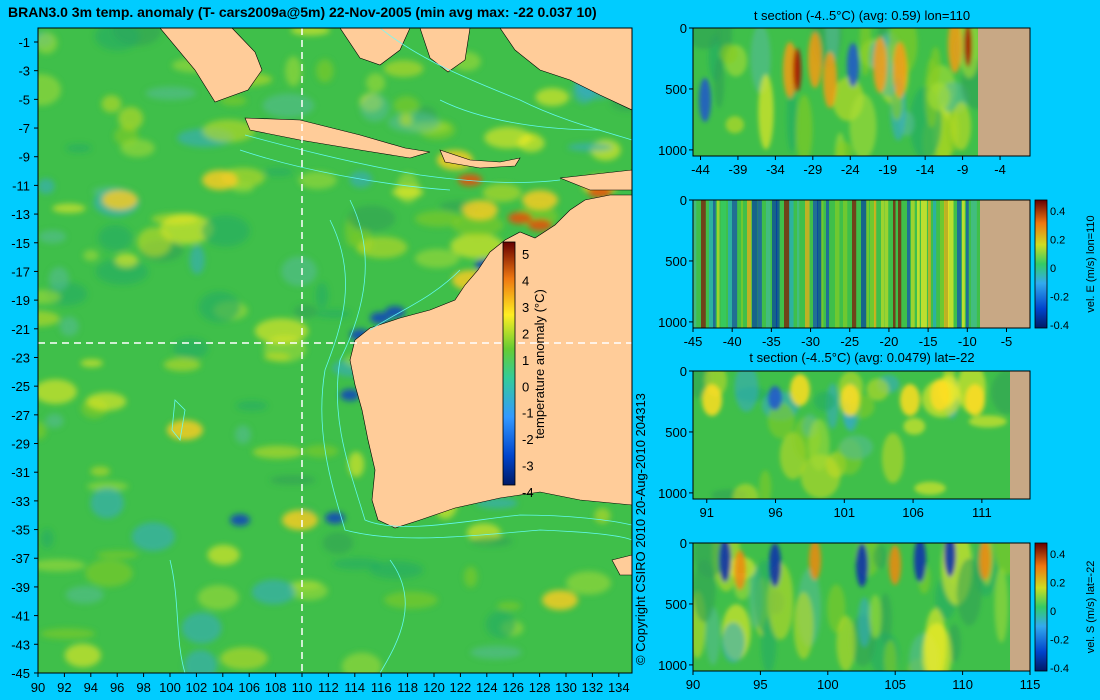 This screenshot has width=1100, height=700. What do you see at coordinates (513, 687) in the screenshot?
I see `x-tick-label: 126` at bounding box center [513, 687].